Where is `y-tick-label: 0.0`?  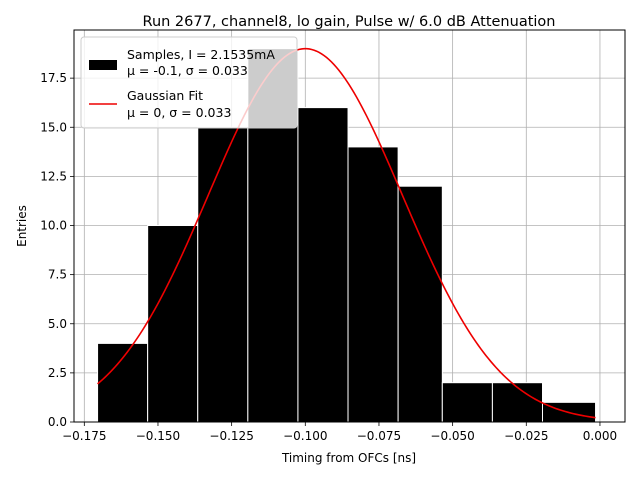
y-tick-label: 0.0 is located at coordinates (57, 422).